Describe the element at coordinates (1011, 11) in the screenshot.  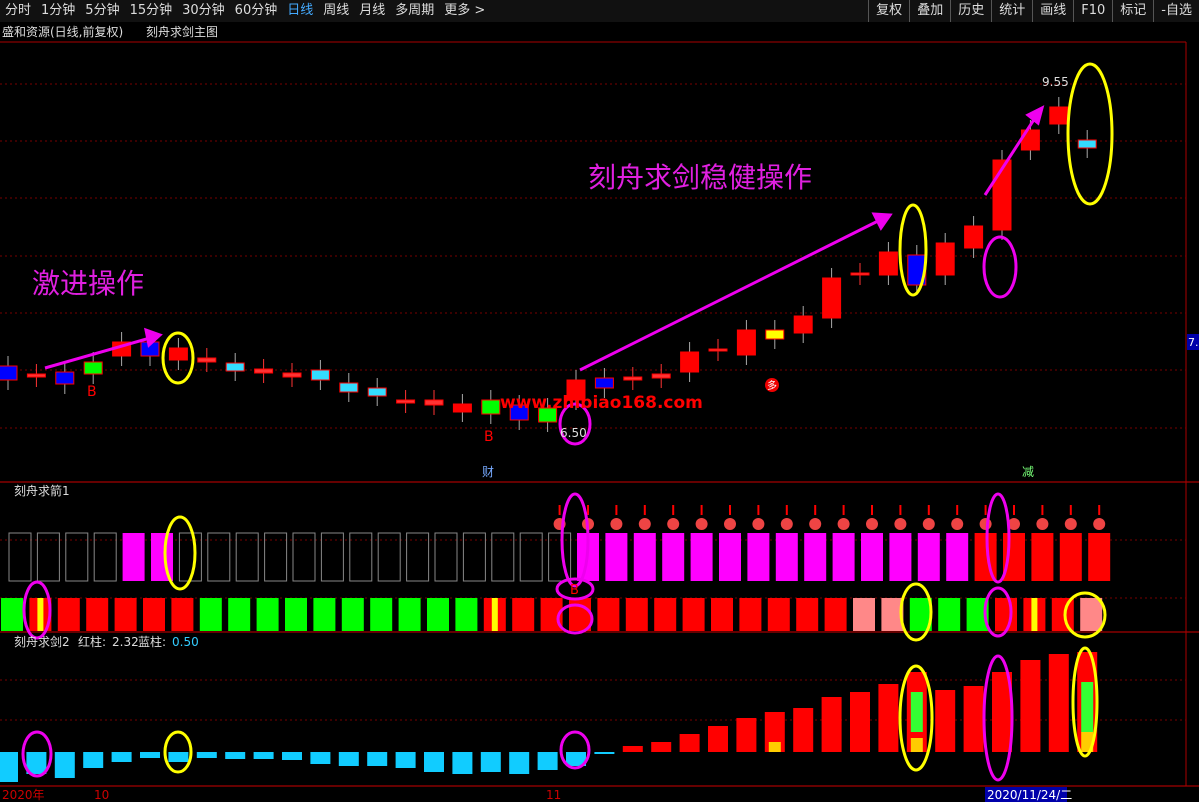
I see `toolbar-button: 统计` at that location.